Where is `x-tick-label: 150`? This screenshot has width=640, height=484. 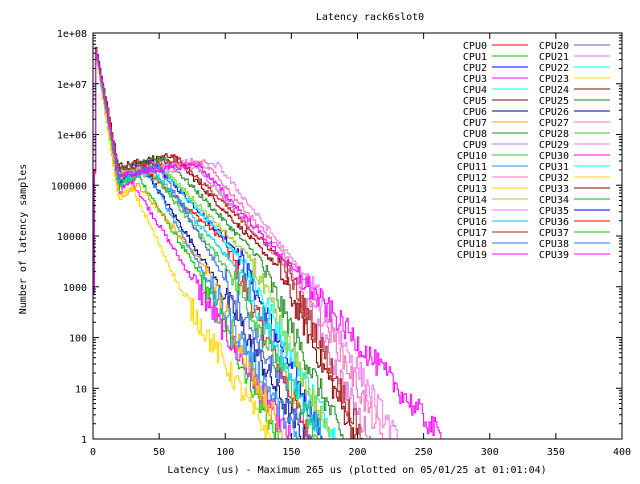 x-tick-label: 150 is located at coordinates (291, 452).